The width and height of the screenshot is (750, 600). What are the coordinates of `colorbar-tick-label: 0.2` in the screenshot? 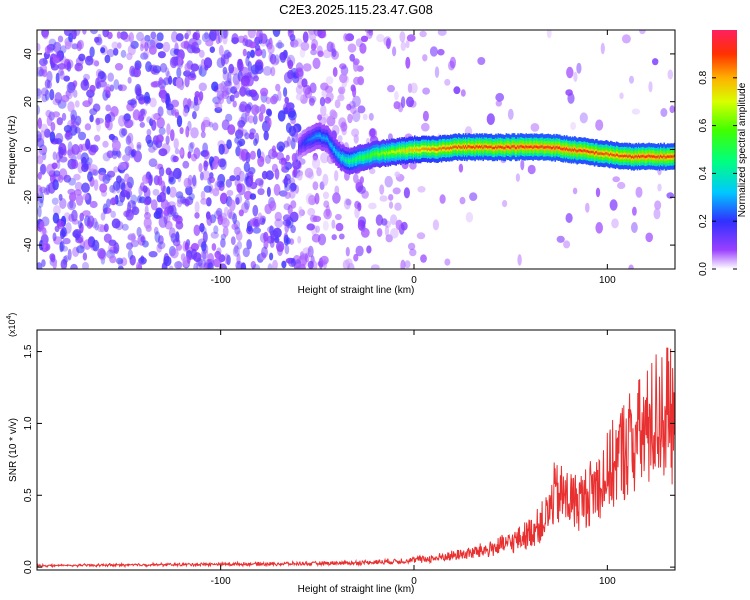 It's located at (703, 221).